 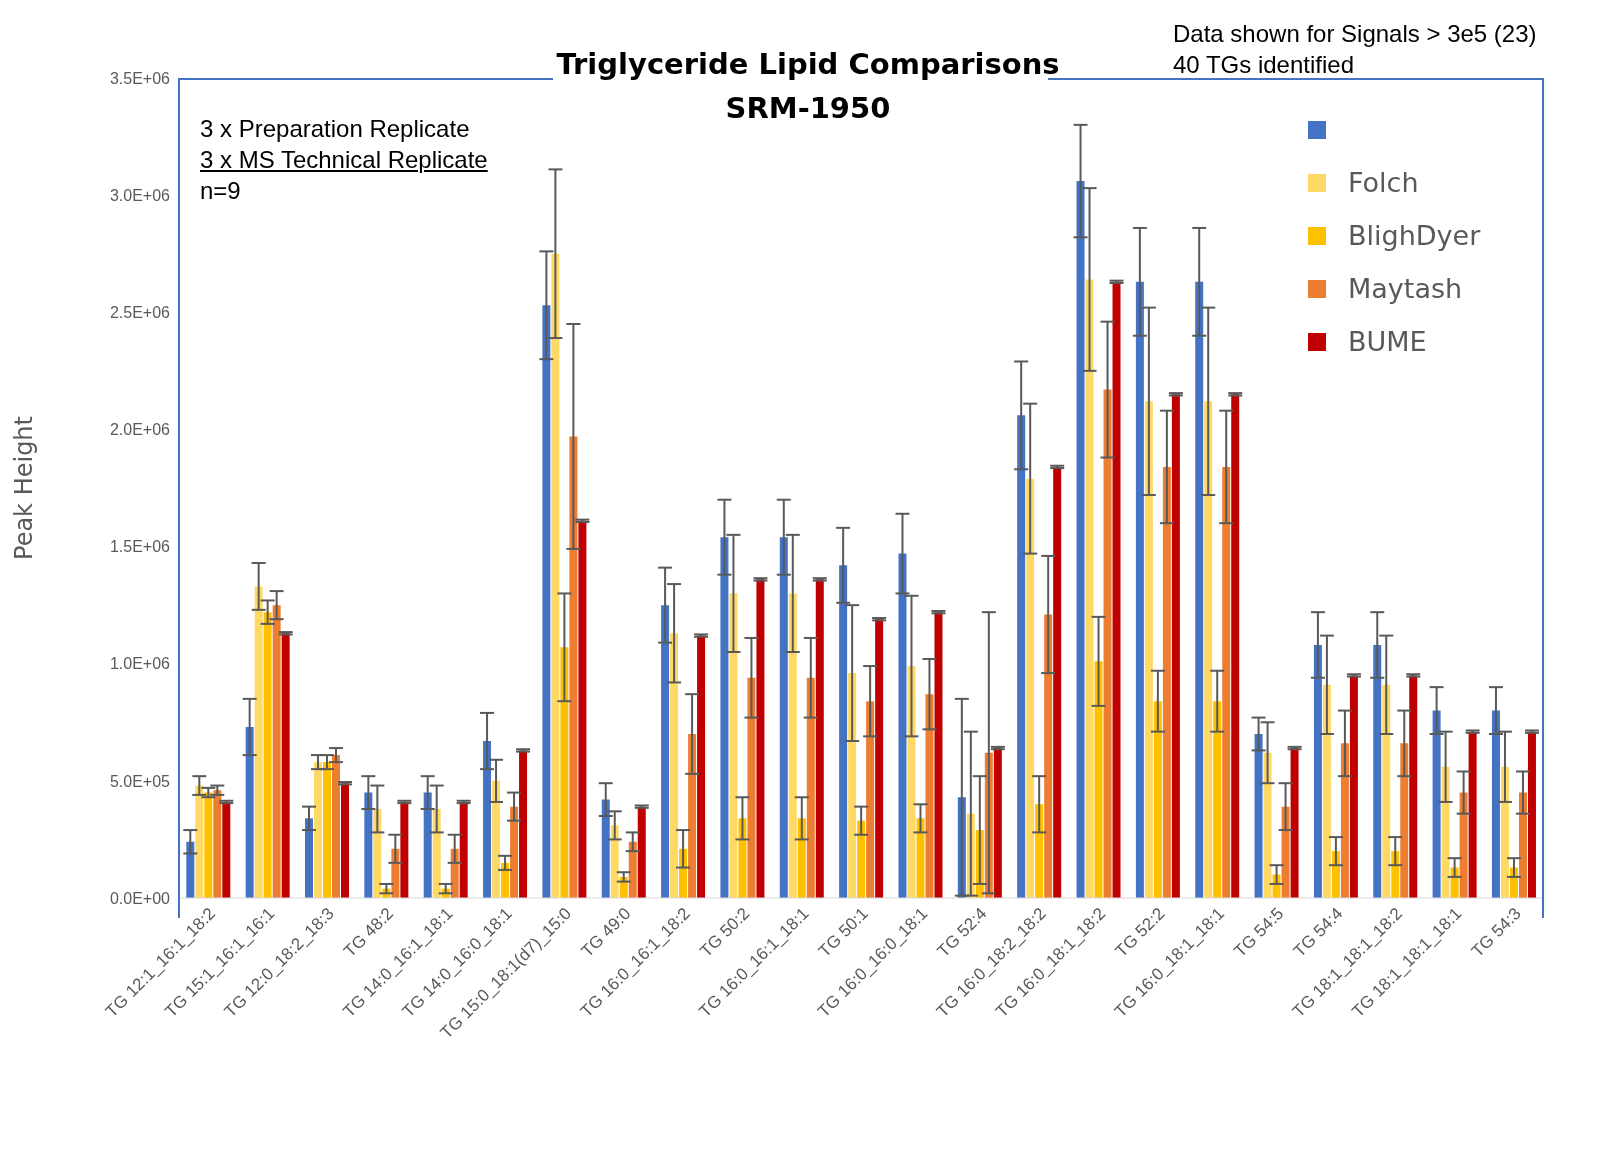 What do you see at coordinates (1264, 65) in the screenshot?
I see `text: 40 TGs identified` at bounding box center [1264, 65].